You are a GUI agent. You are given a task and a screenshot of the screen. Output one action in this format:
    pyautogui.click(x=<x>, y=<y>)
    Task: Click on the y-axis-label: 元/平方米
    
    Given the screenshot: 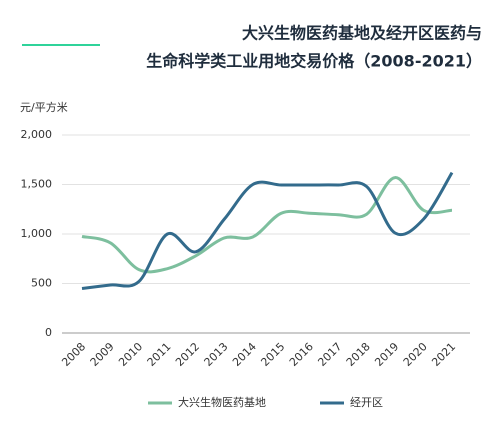 What is the action you would take?
    pyautogui.click(x=44, y=107)
    